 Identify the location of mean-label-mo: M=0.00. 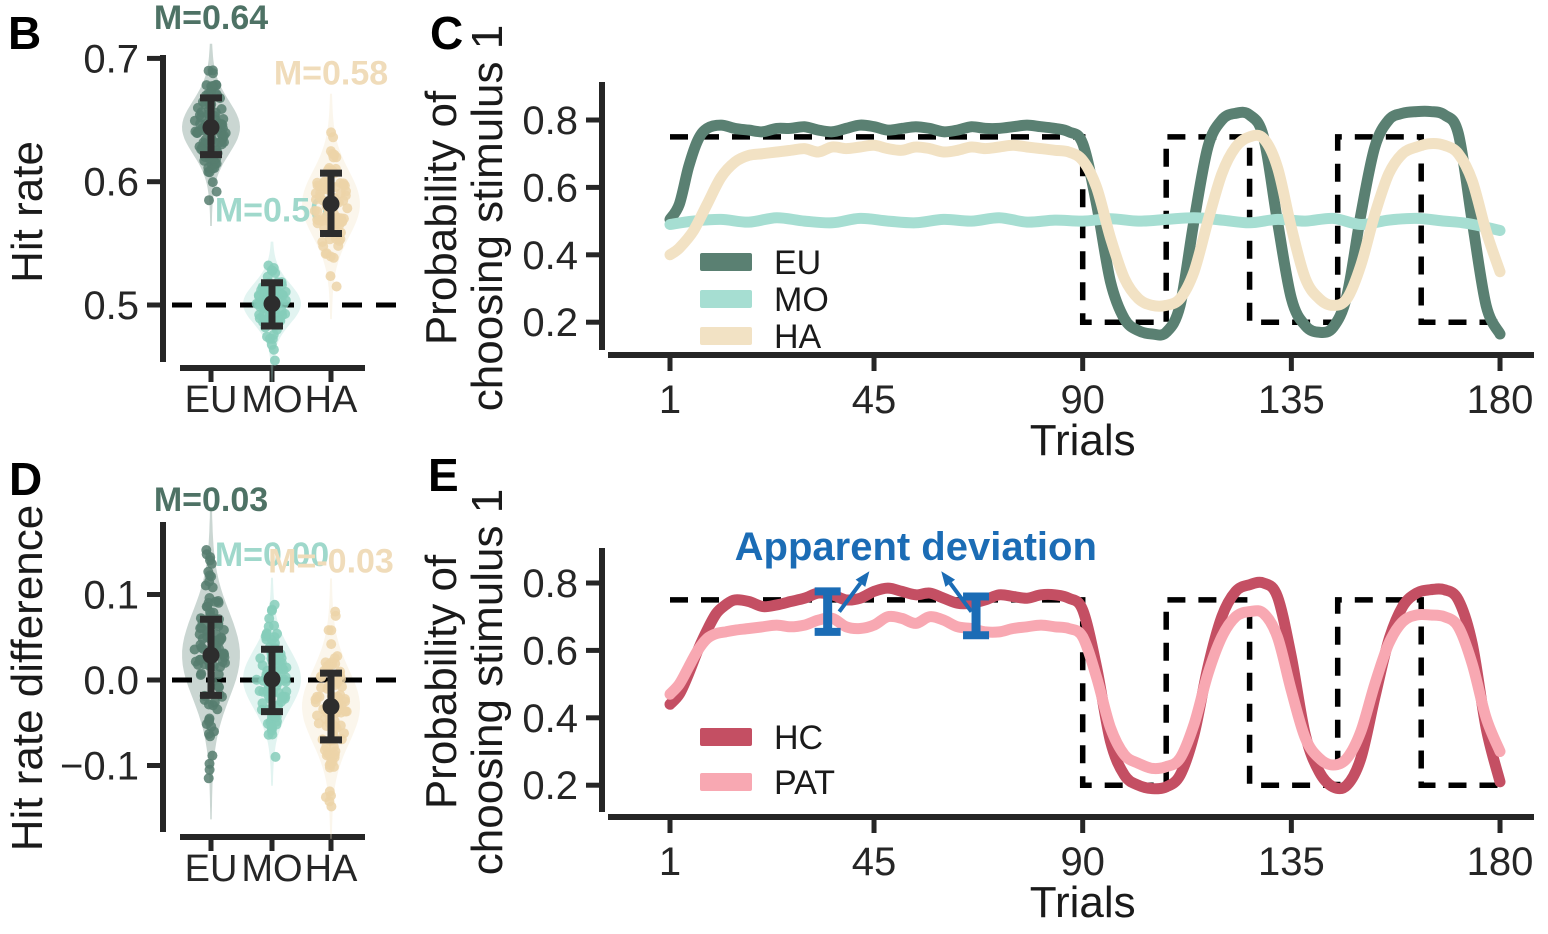
(272, 555).